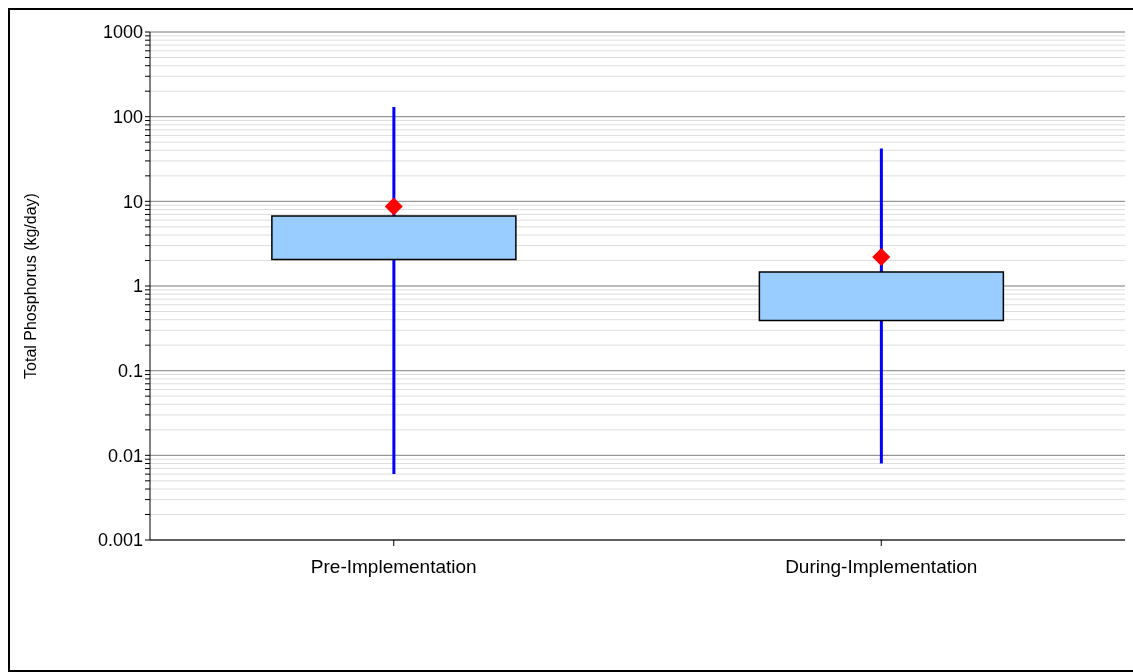  I want to click on y-tick-label: 100, so click(127, 117).